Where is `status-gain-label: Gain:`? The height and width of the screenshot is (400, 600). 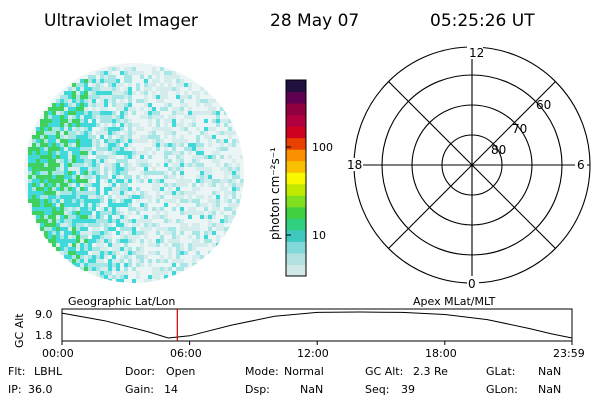 status-gain-label: Gain: is located at coordinates (139, 389).